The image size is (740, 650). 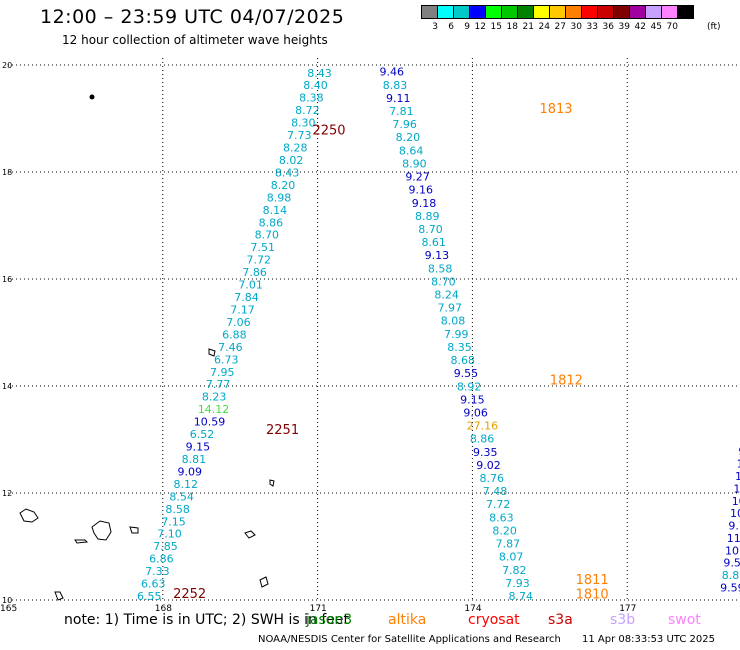 I want to click on pass-time-label: 2252, so click(x=189, y=594).